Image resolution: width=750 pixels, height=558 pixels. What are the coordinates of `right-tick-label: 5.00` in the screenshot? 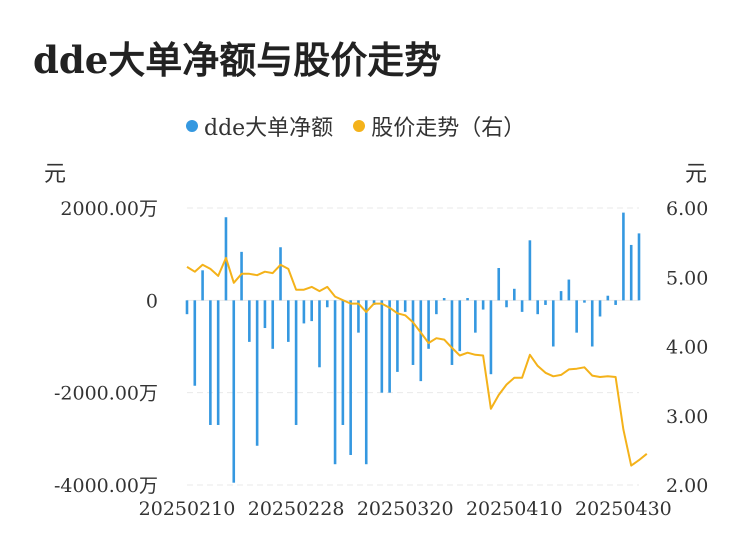 It's located at (687, 278).